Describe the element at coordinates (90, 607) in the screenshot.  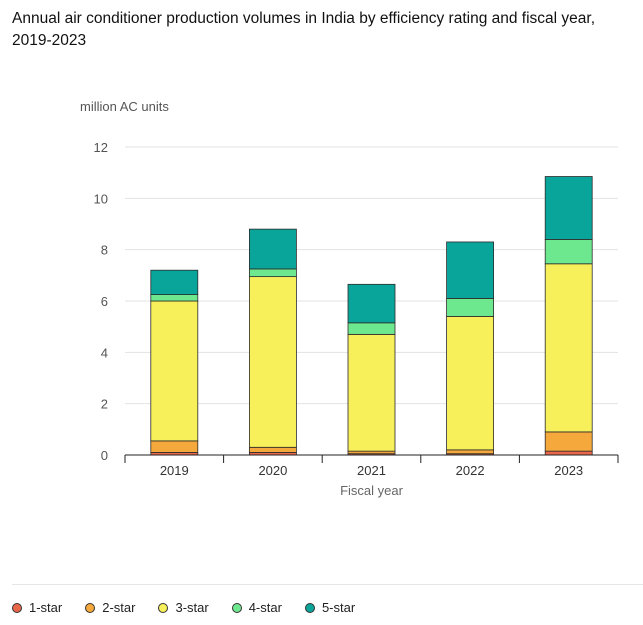
I see `legend-swatch-2-star` at that location.